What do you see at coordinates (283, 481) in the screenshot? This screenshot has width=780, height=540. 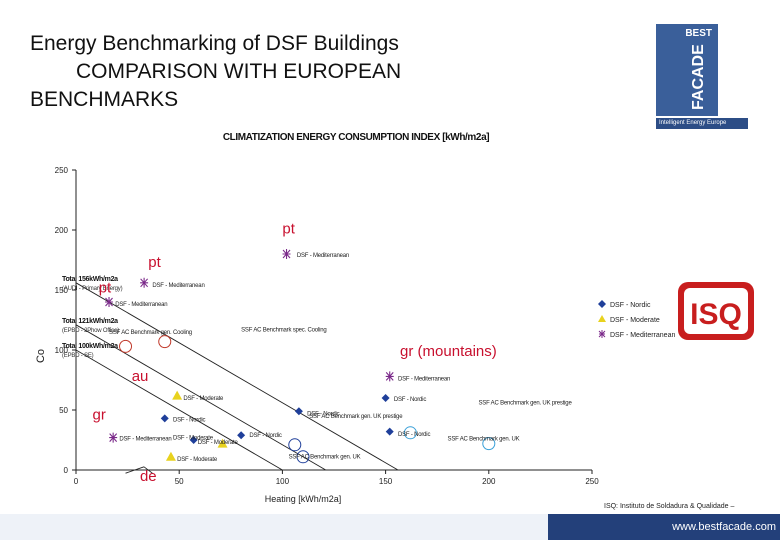 I see `x-tick-label: 100` at bounding box center [283, 481].